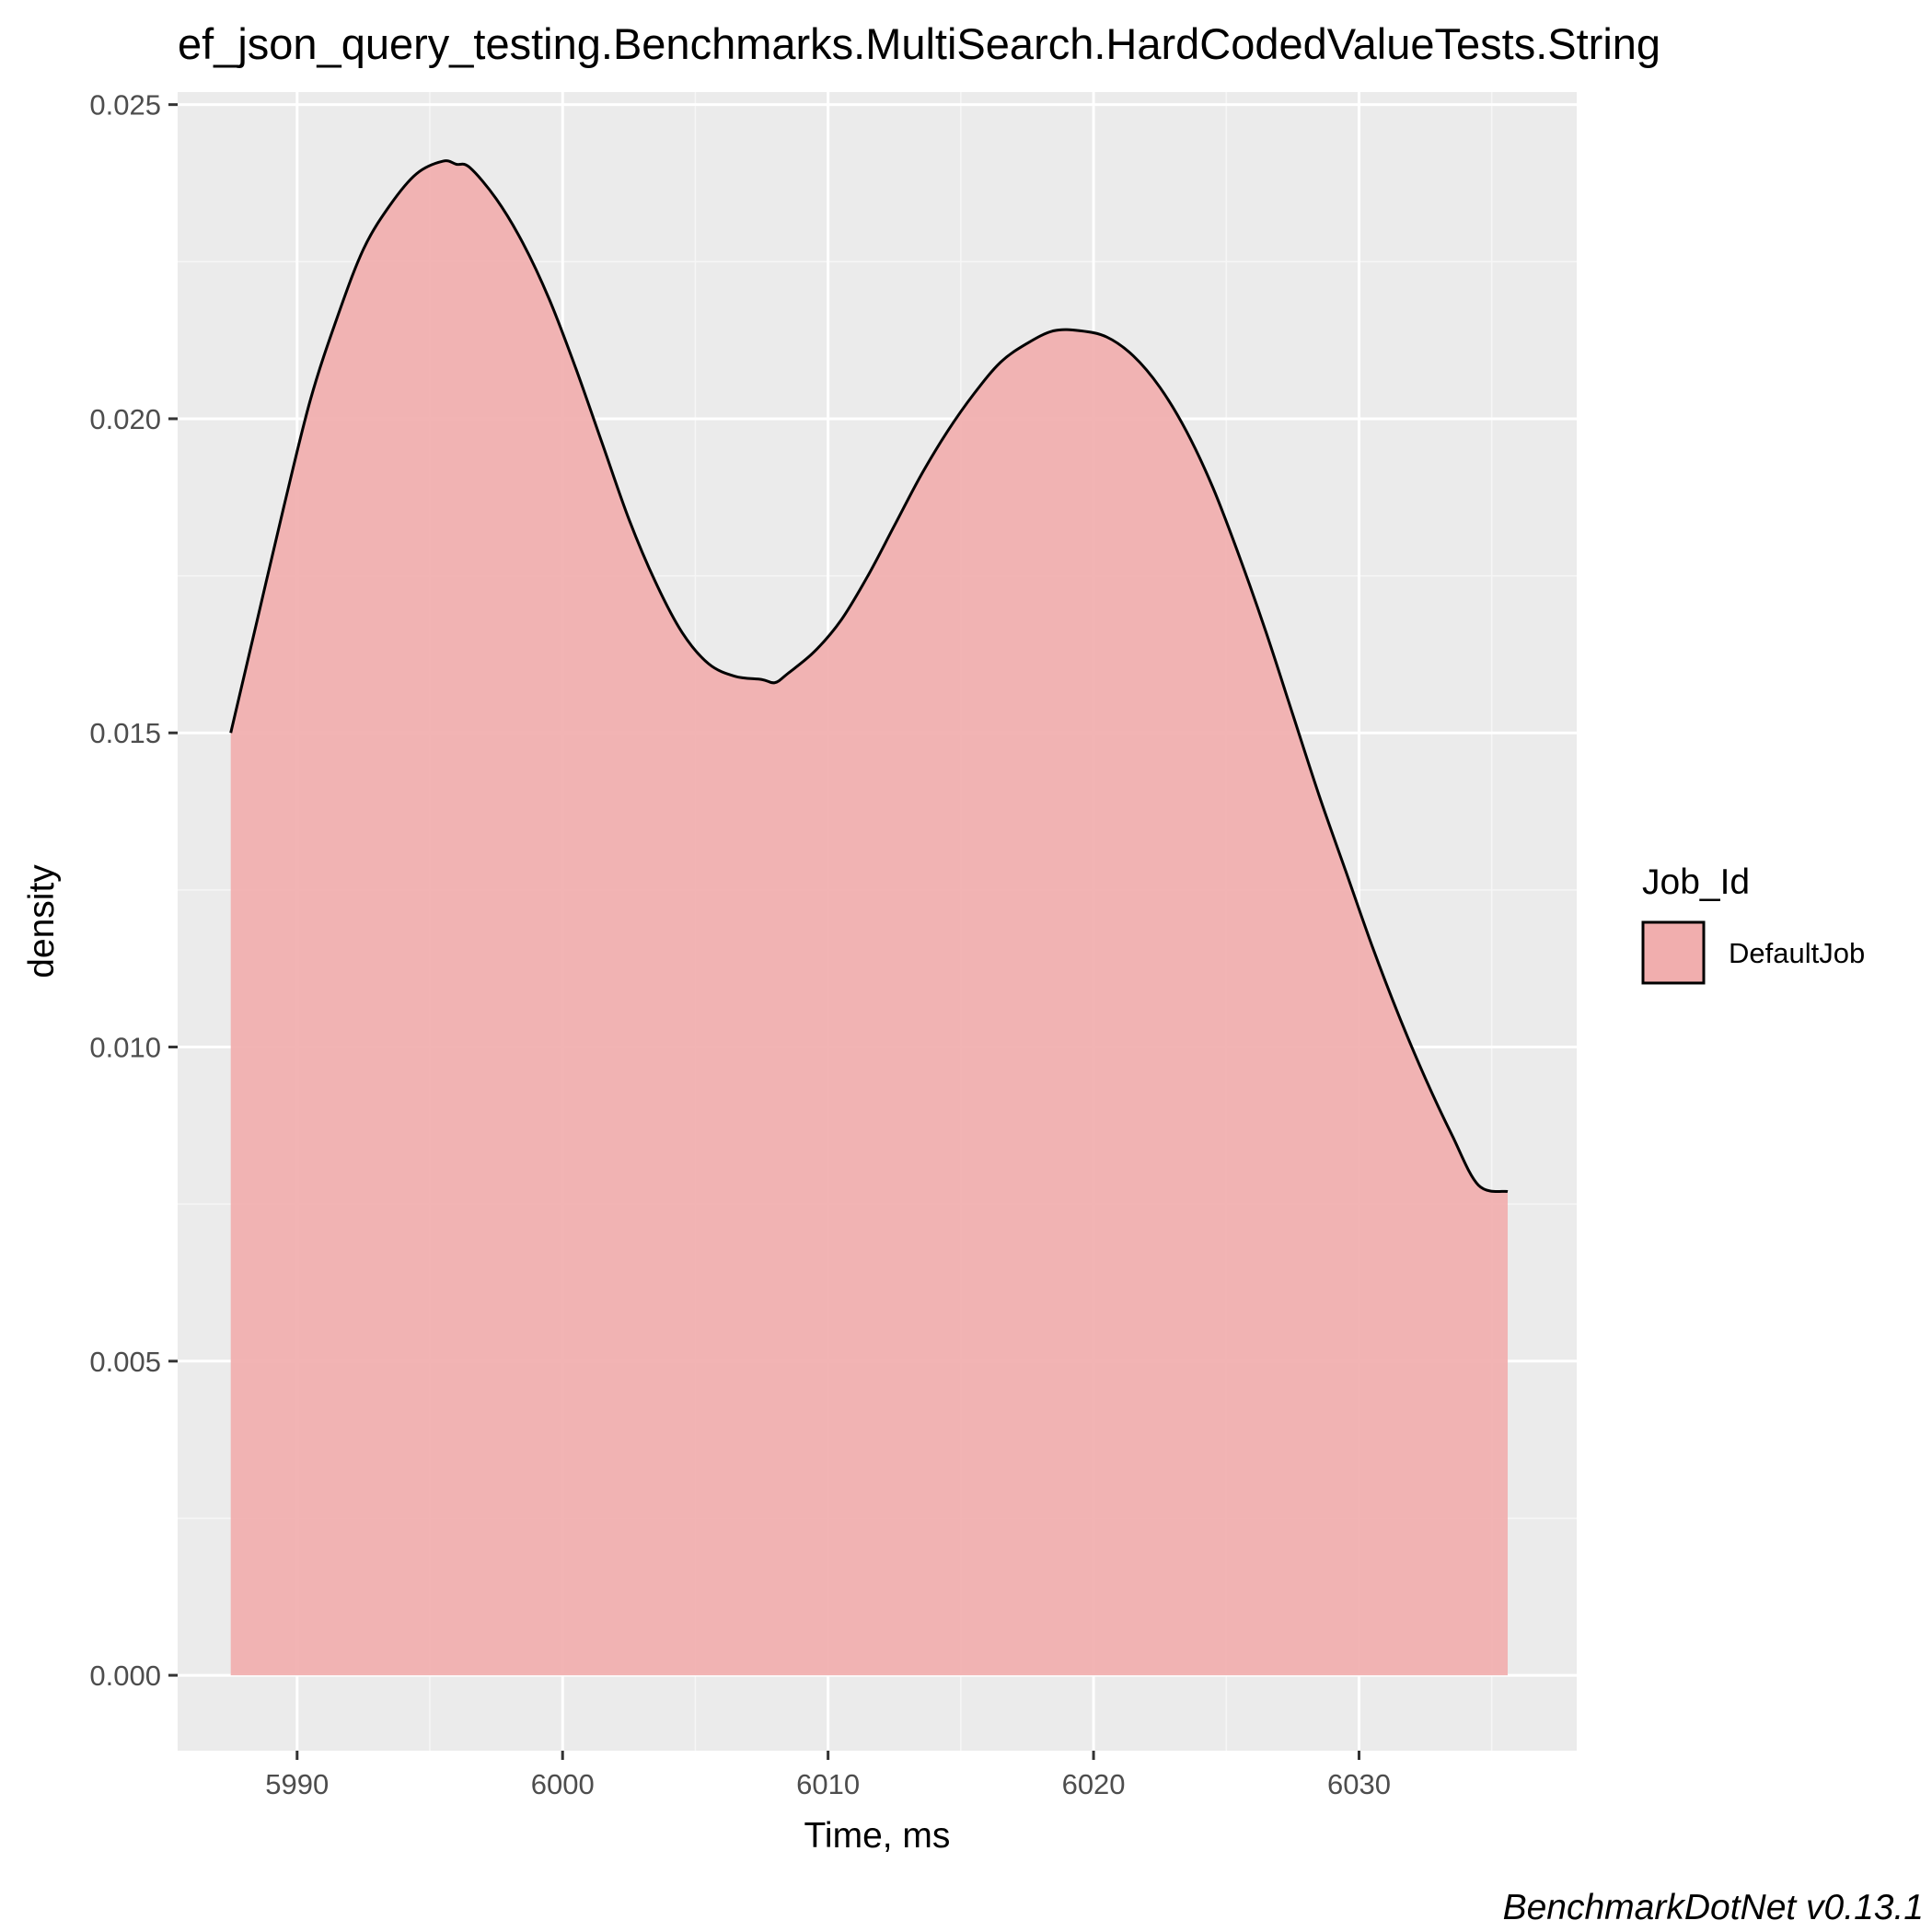  What do you see at coordinates (878, 1836) in the screenshot?
I see `x-axis-title: Time, ms` at bounding box center [878, 1836].